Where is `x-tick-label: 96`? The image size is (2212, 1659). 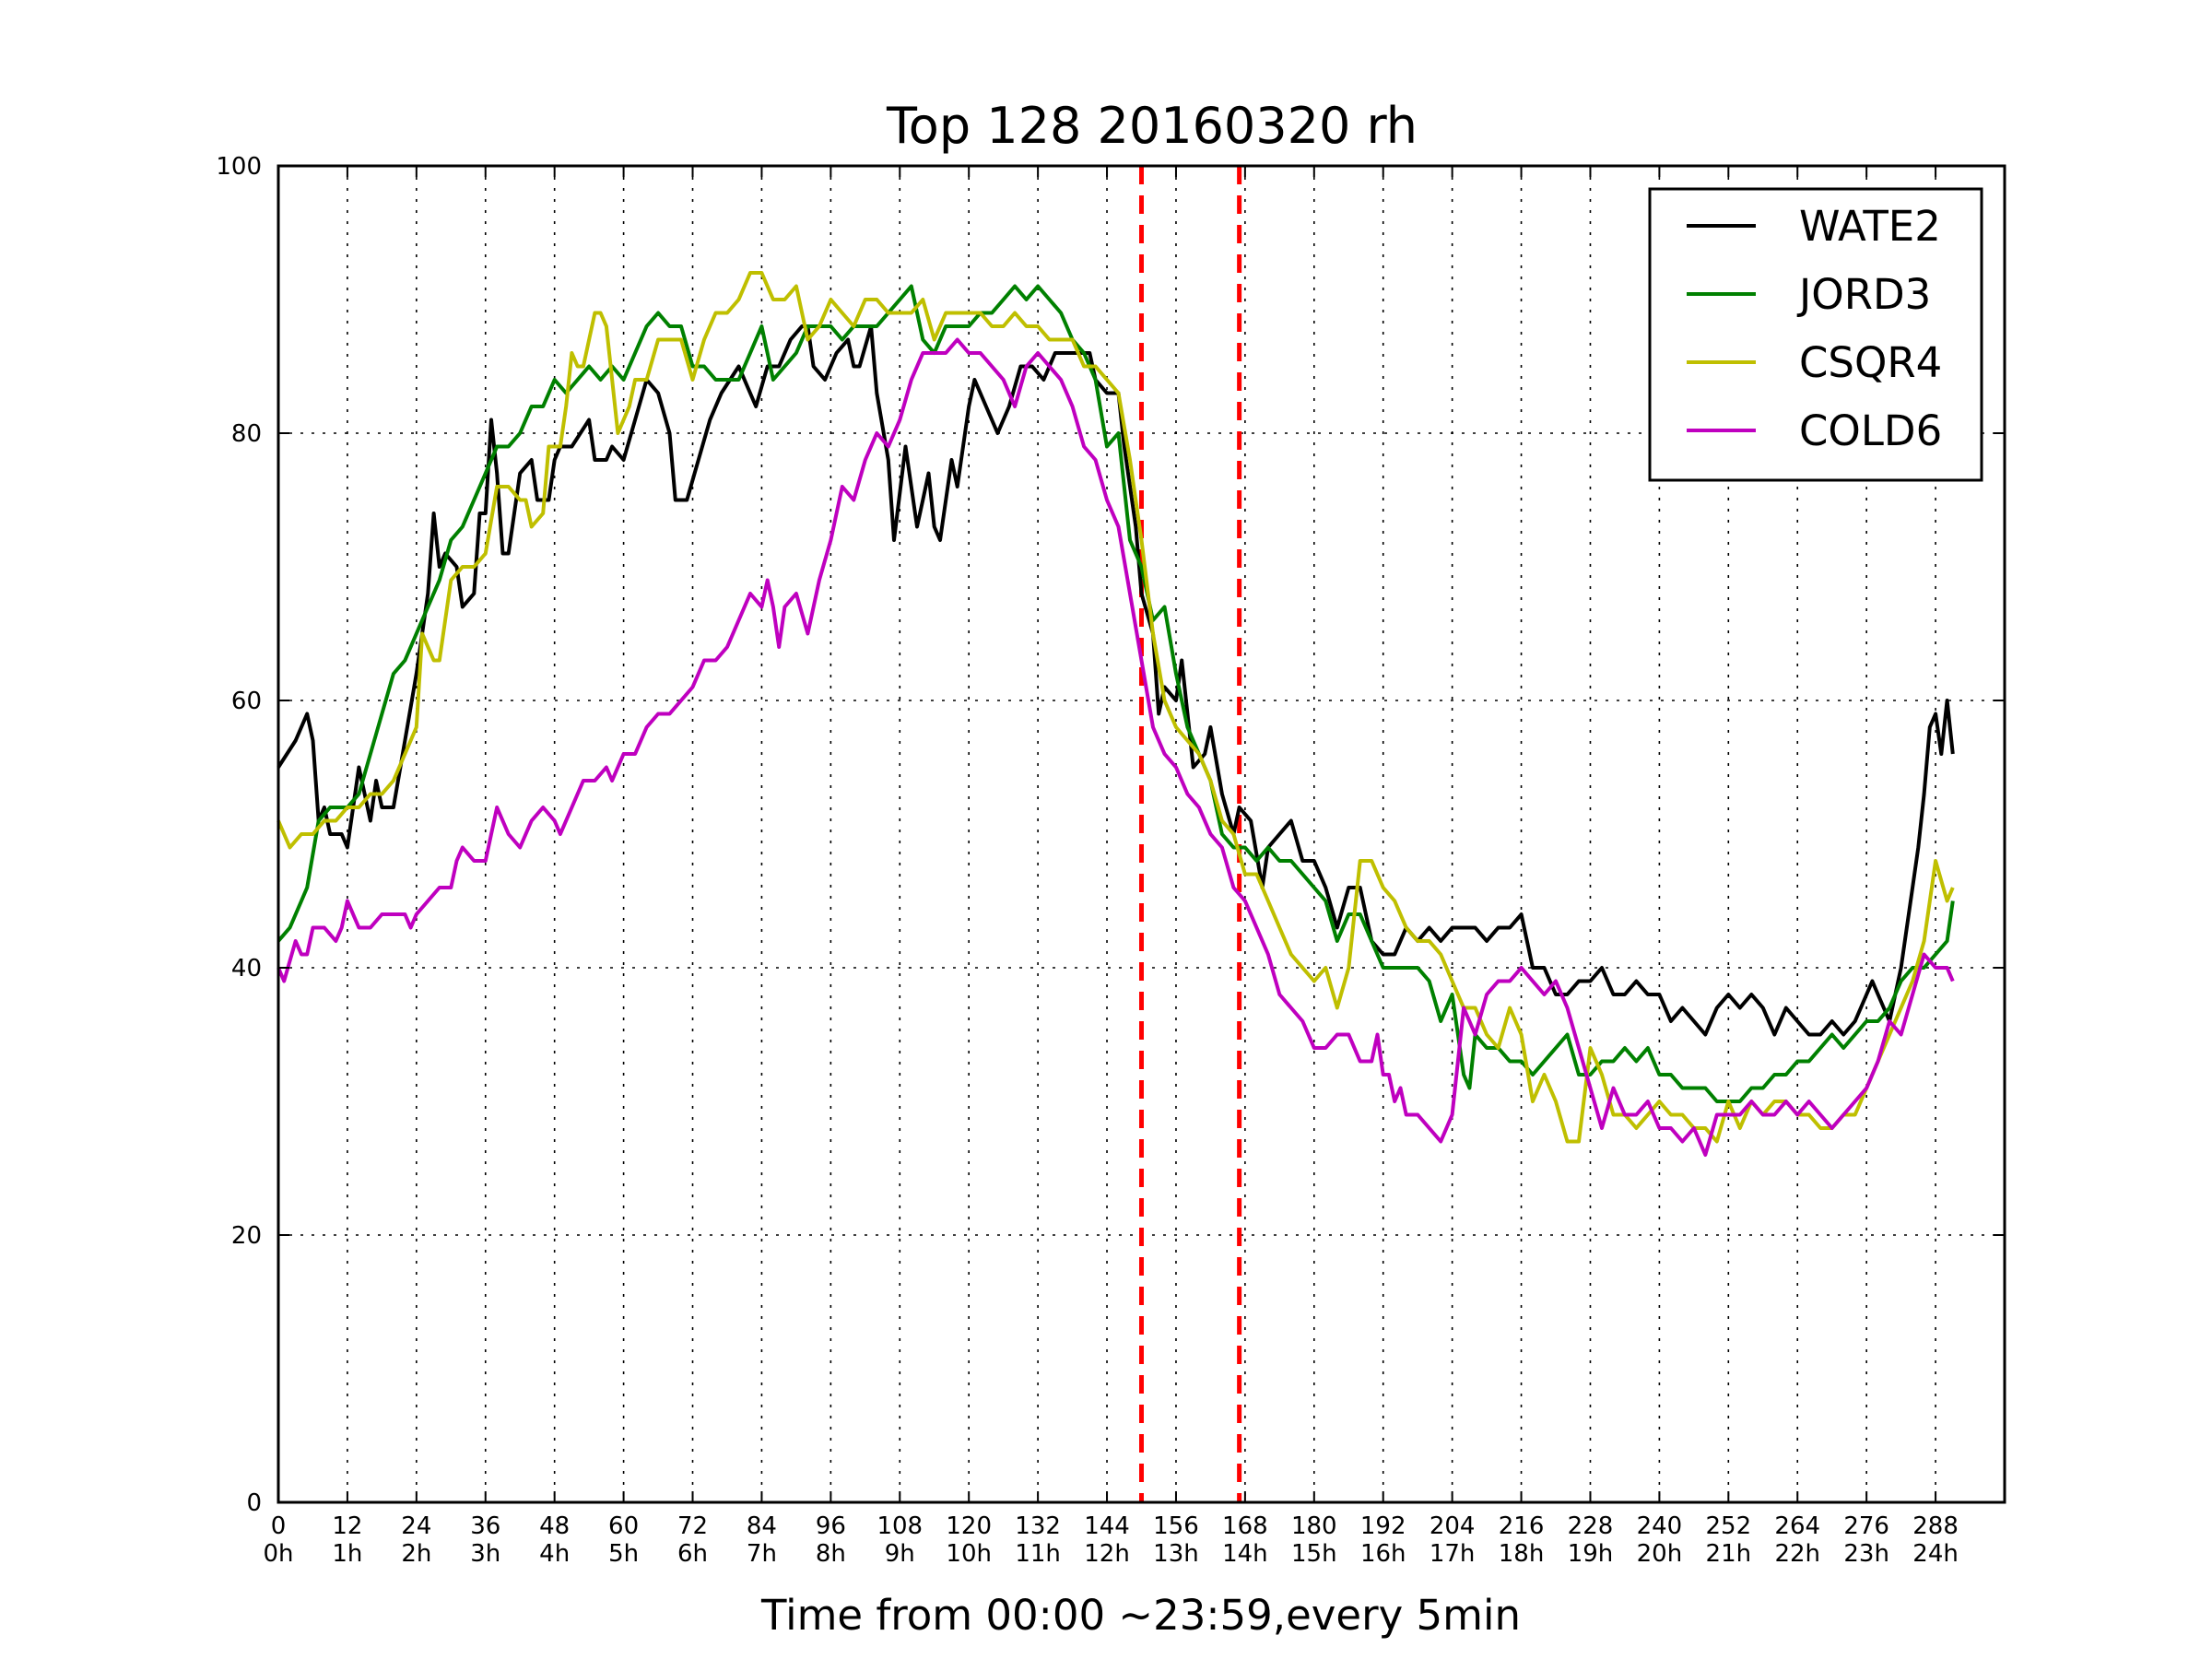
x-tick-label: 96 is located at coordinates (831, 1526).